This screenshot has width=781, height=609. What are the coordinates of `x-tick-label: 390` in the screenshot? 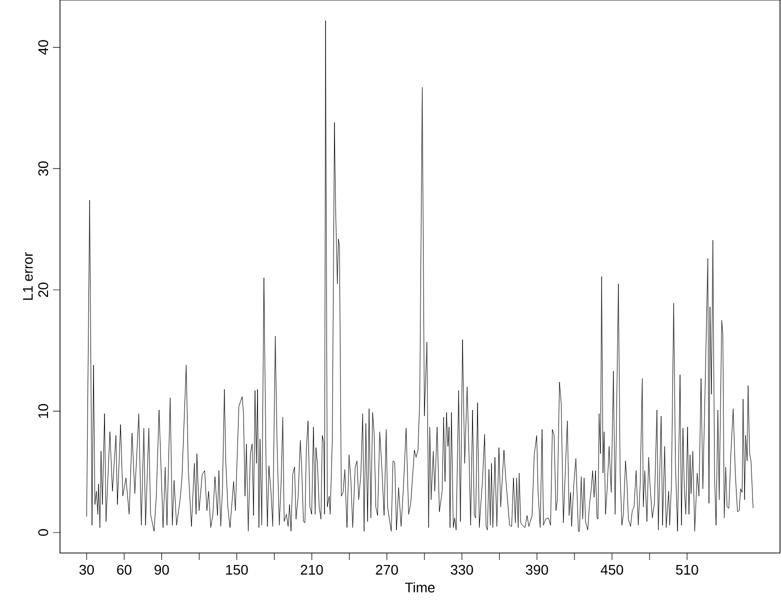 It's located at (537, 569).